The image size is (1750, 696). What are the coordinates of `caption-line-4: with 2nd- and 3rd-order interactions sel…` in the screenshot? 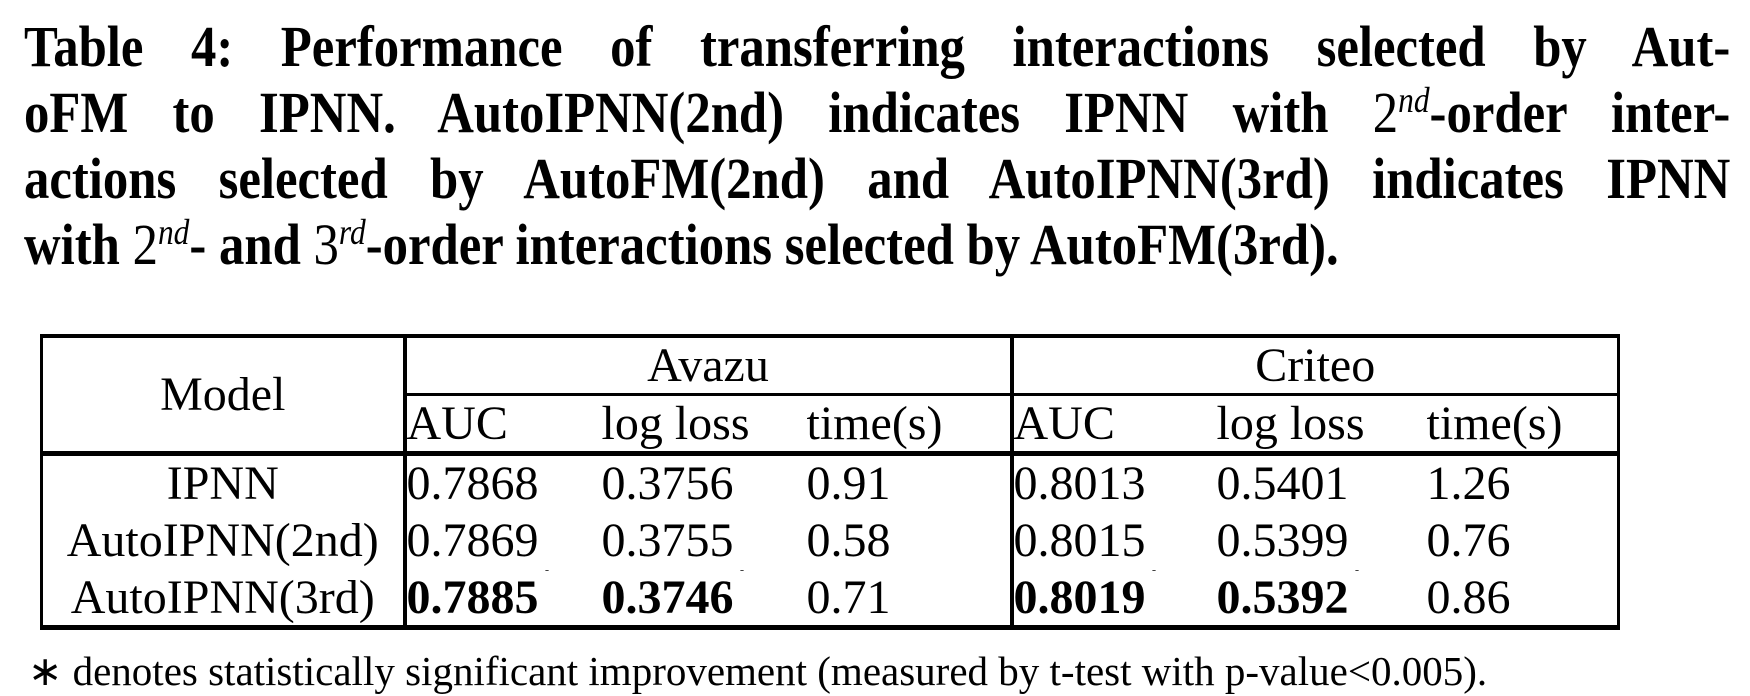 It's located at (877, 245).